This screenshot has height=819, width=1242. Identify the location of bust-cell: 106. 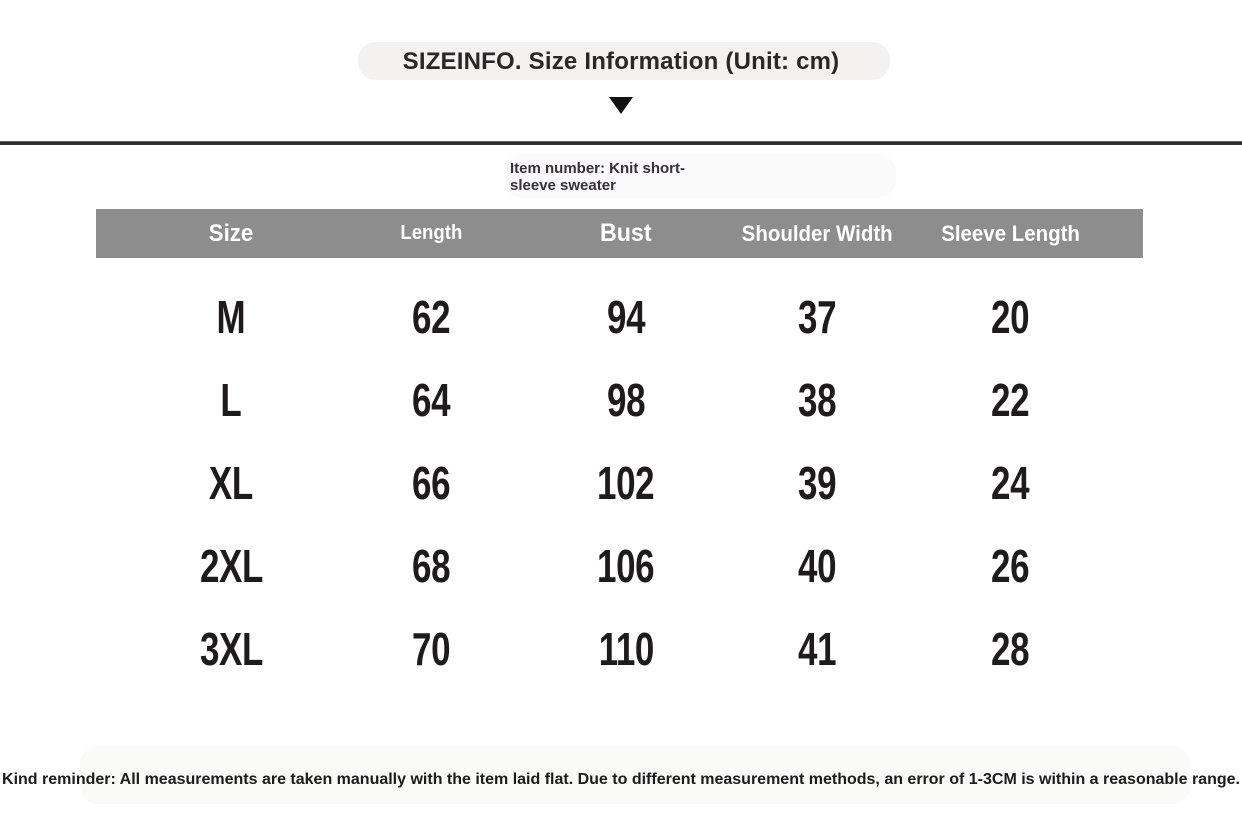
(626, 566).